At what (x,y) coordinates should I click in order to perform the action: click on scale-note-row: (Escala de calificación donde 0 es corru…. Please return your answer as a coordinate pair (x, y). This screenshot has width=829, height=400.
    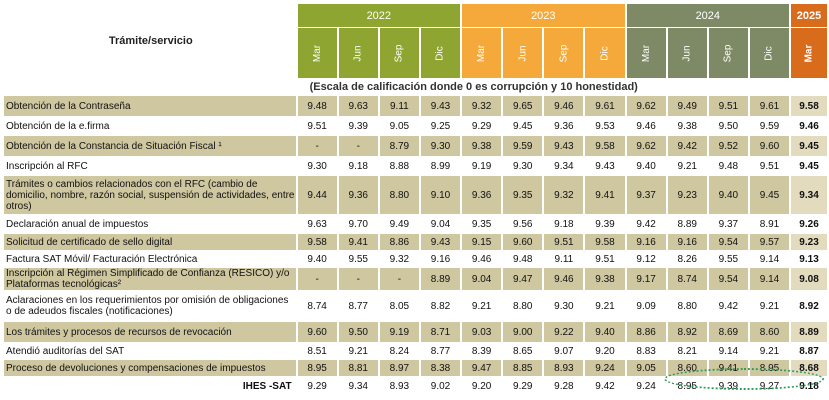
    Looking at the image, I should click on (415, 87).